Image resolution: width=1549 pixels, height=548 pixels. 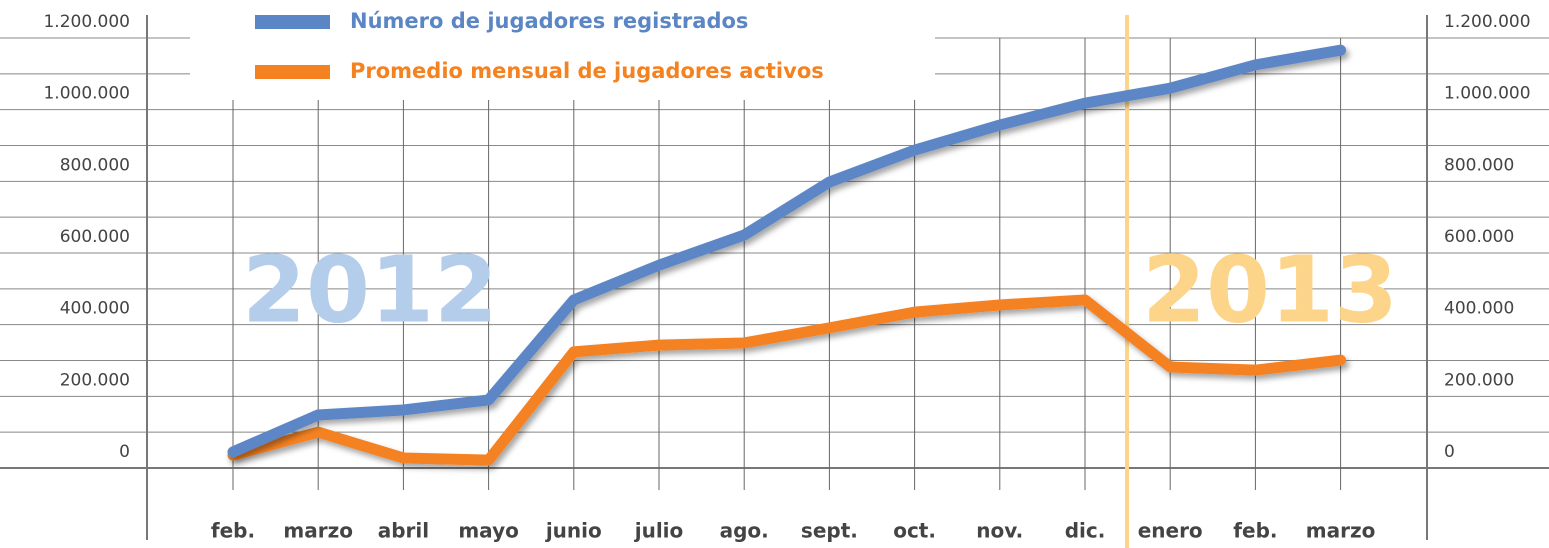 What do you see at coordinates (1479, 380) in the screenshot?
I see `y2-tick-label: 200.000` at bounding box center [1479, 380].